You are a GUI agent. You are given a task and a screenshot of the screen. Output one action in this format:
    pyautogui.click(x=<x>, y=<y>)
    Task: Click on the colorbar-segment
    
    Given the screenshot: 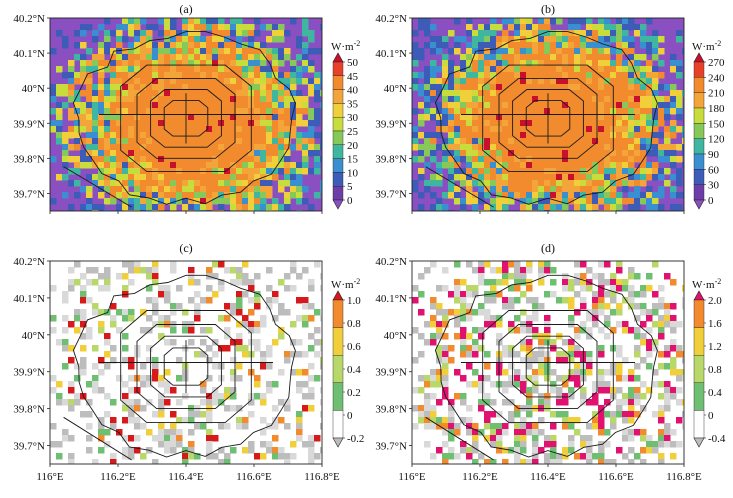 What is the action you would take?
    pyautogui.click(x=699, y=192)
    